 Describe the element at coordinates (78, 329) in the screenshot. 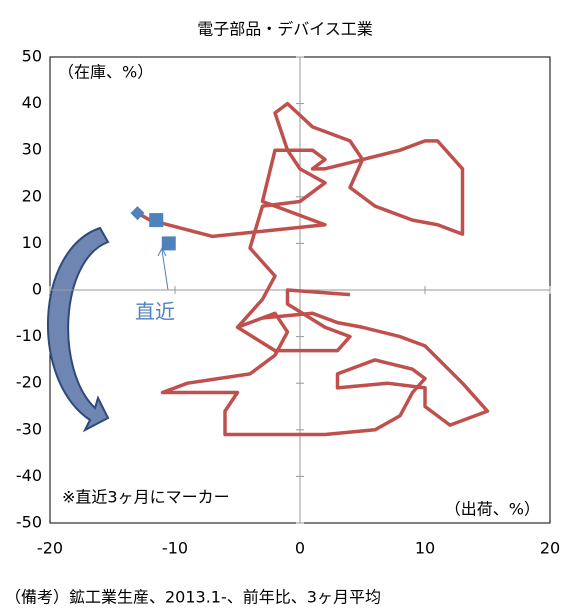

I see `cycle-arrow` at that location.